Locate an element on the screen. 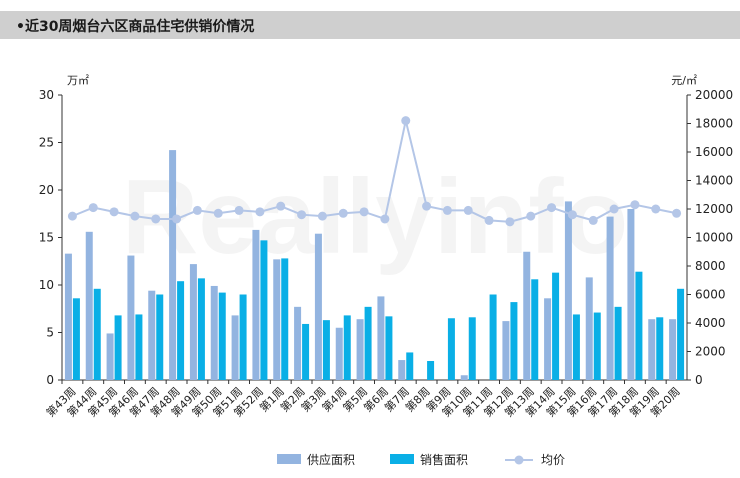 This screenshot has height=478, width=740. legend-label-supply: 供应面积 is located at coordinates (331, 459).